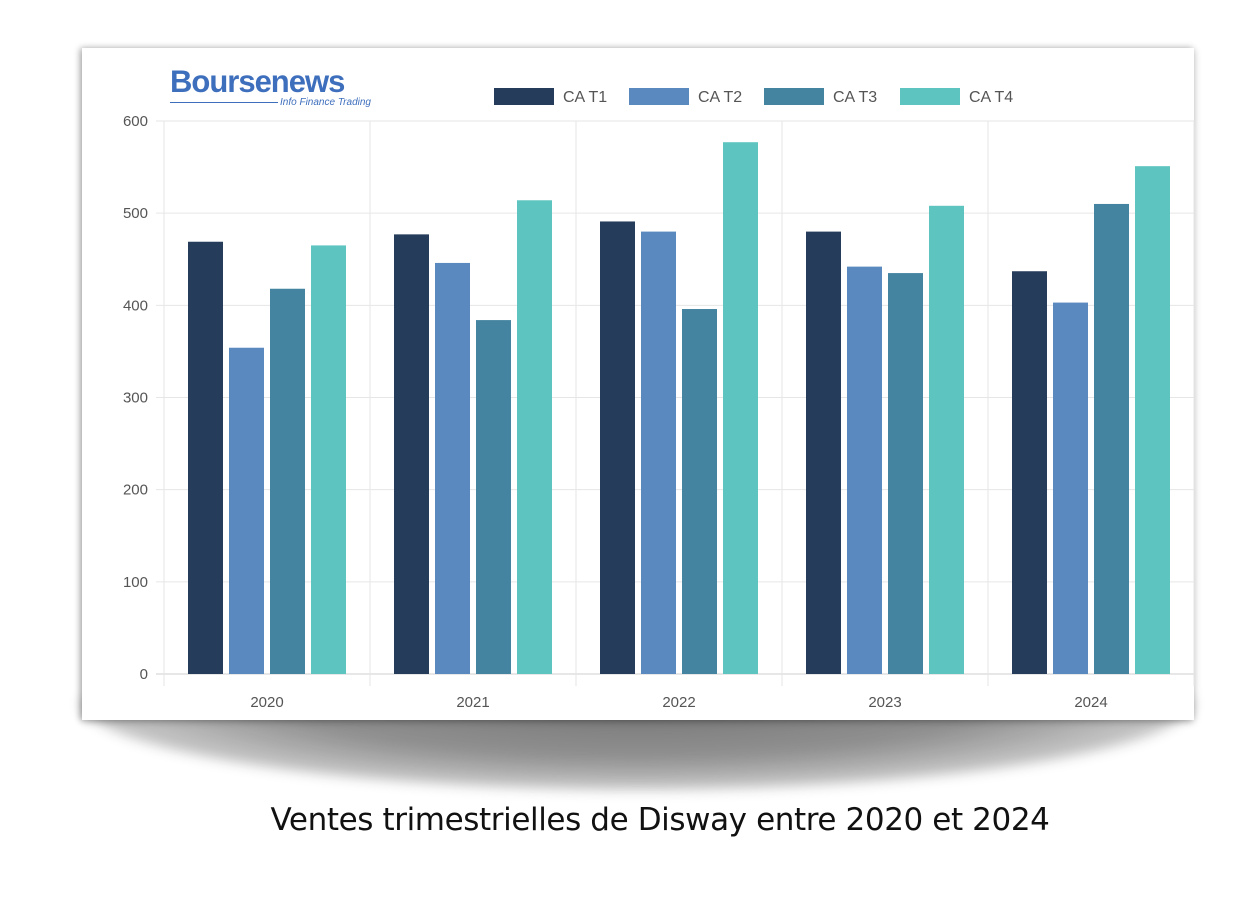 Image resolution: width=1246 pixels, height=900 pixels. What do you see at coordinates (946, 439) in the screenshot?
I see `bar-2023-ca-t4` at bounding box center [946, 439].